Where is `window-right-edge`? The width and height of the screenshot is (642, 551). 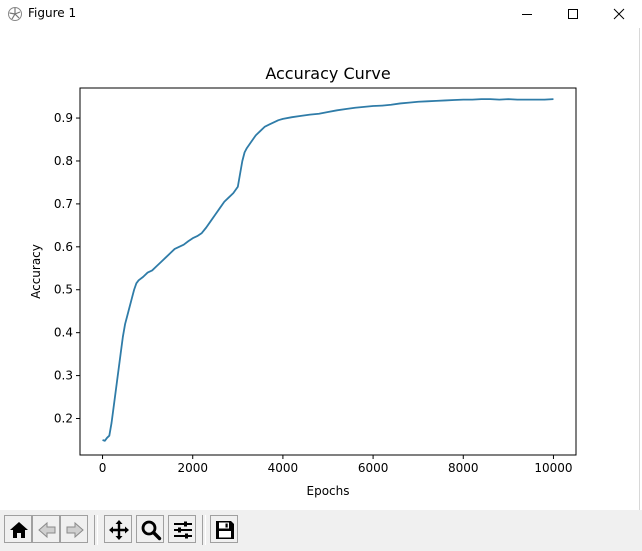 window-right-edge is located at coordinates (640, 269).